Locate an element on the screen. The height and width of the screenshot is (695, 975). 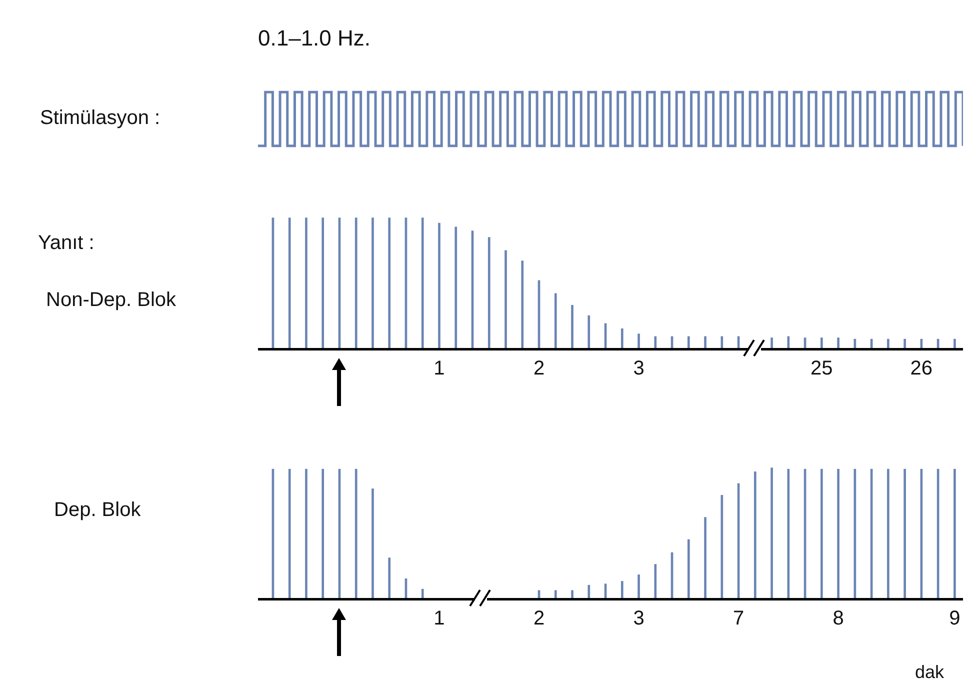
x-axis-title: dak is located at coordinates (930, 672).